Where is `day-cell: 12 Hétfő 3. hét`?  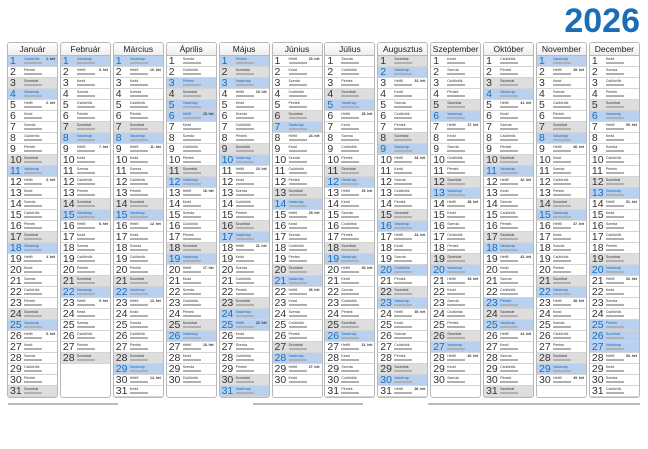 day-cell: 12 Hétfő 3. hét is located at coordinates (32, 182).